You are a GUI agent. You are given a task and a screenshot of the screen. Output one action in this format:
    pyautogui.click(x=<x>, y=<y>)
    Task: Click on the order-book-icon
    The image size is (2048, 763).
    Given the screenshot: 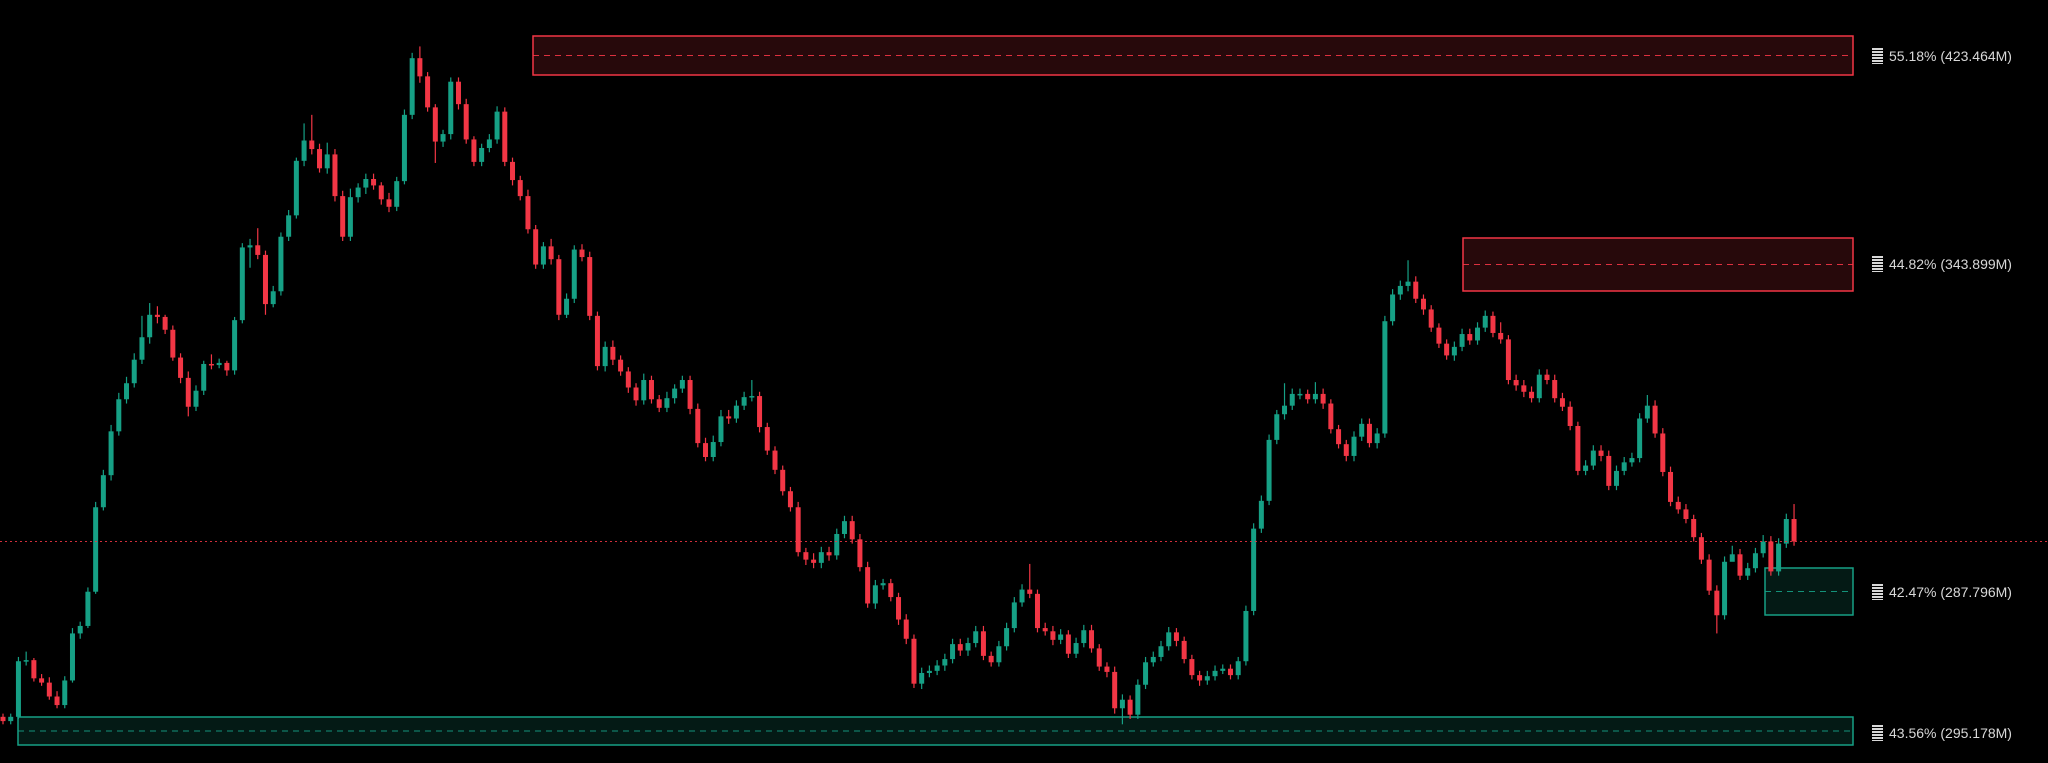 What is the action you would take?
    pyautogui.click(x=1877, y=264)
    